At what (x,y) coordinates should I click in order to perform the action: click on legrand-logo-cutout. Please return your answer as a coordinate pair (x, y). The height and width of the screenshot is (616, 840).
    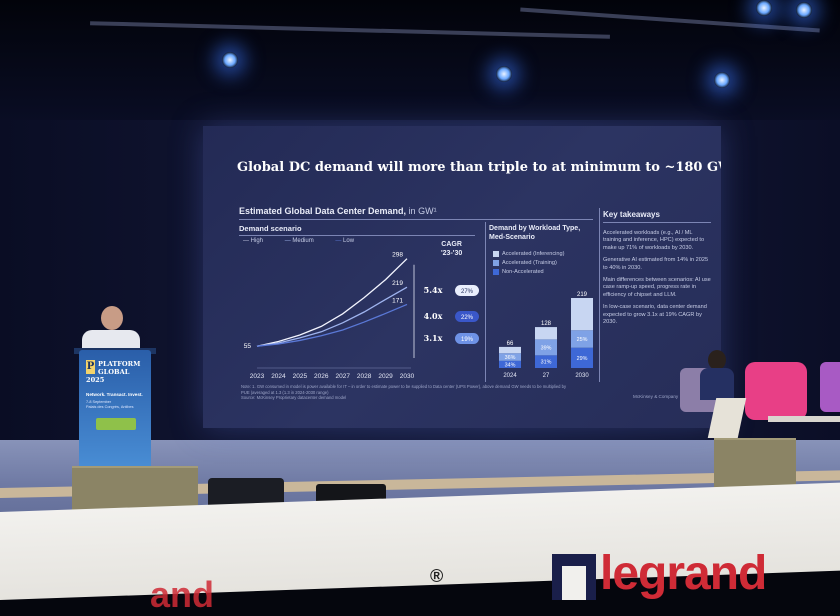
    Looking at the image, I should click on (574, 583).